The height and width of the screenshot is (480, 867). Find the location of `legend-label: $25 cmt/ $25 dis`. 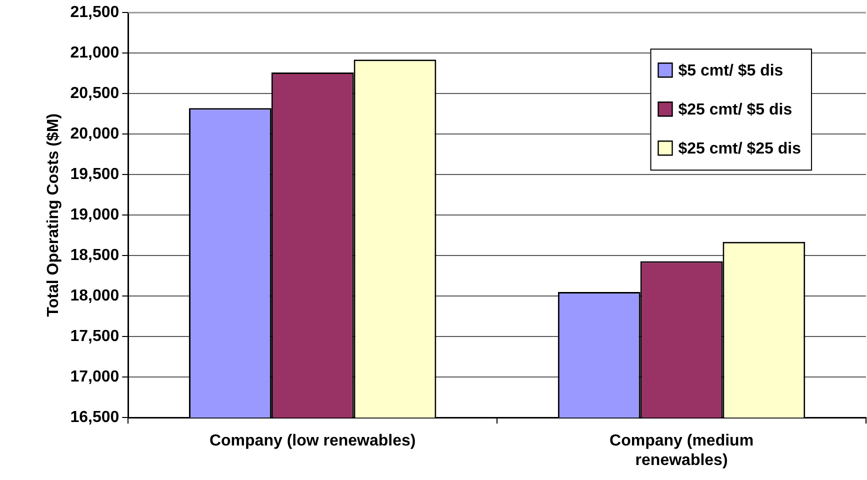

legend-label: $25 cmt/ $25 dis is located at coordinates (740, 149).